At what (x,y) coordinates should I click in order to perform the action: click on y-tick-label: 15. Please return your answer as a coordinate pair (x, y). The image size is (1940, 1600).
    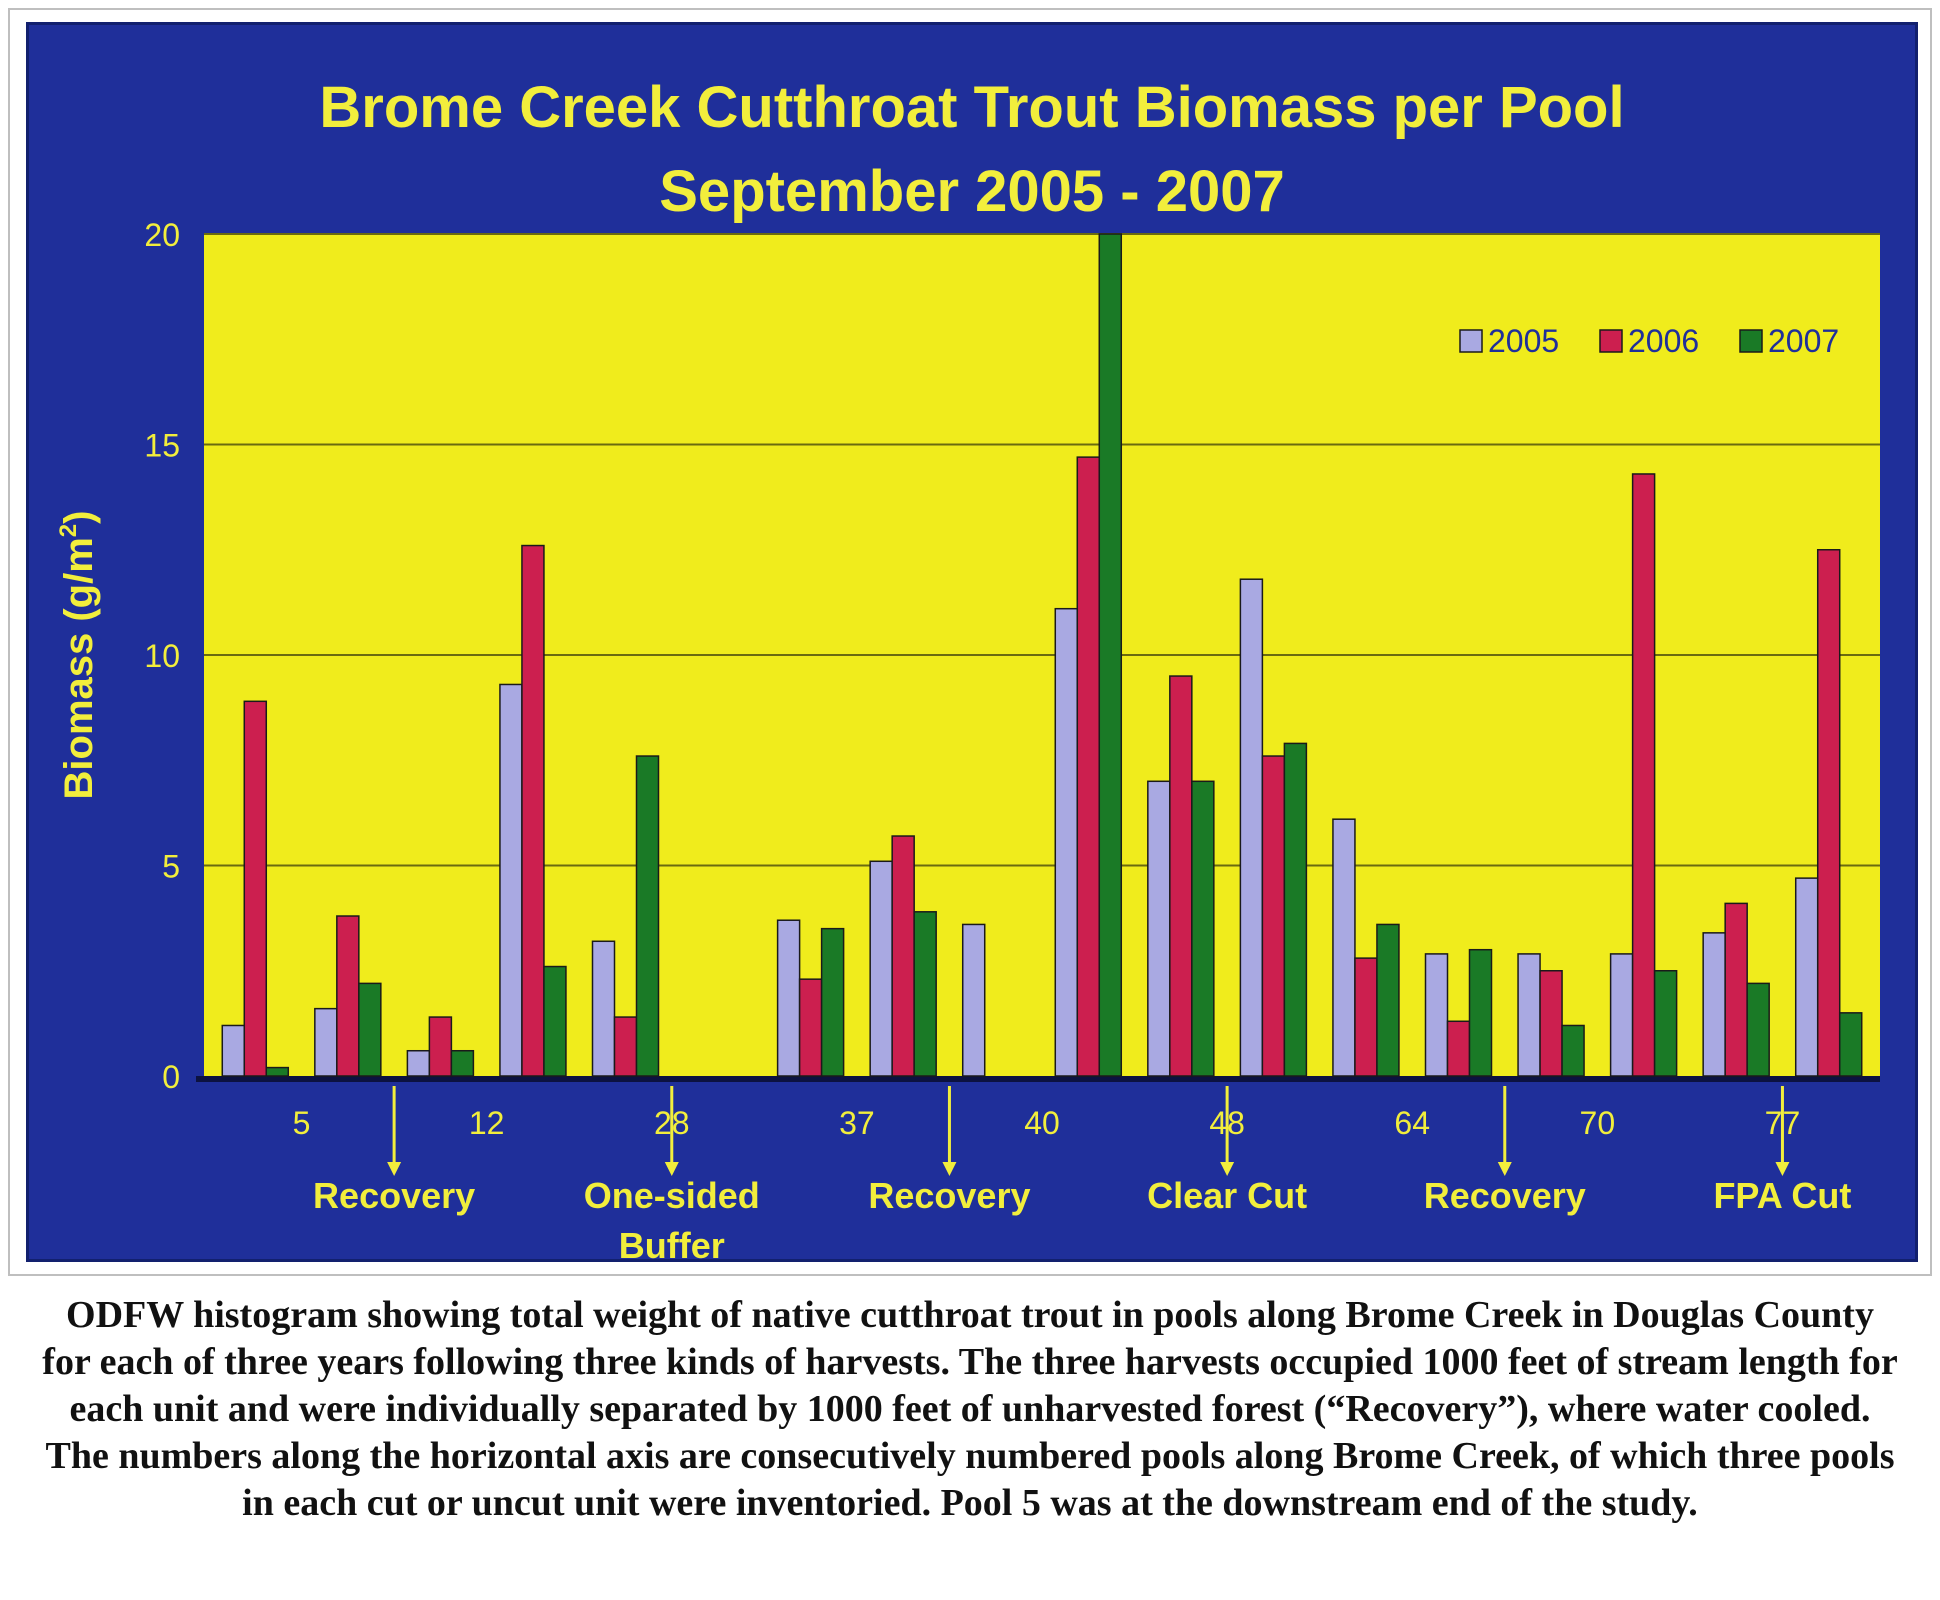
    Looking at the image, I should click on (162, 446).